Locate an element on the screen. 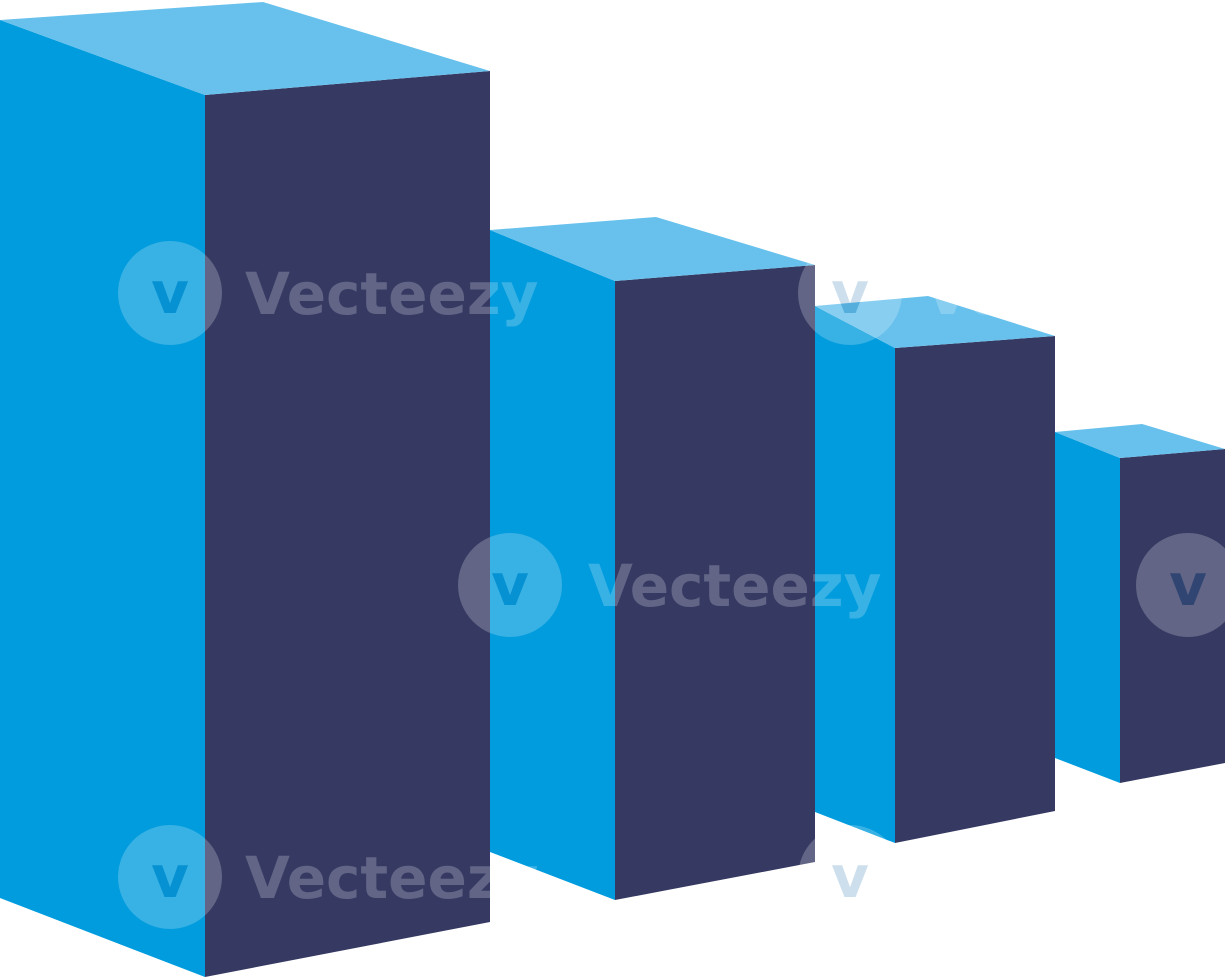 Image resolution: width=1225 pixels, height=980 pixels. block-3-right-face is located at coordinates (975, 589).